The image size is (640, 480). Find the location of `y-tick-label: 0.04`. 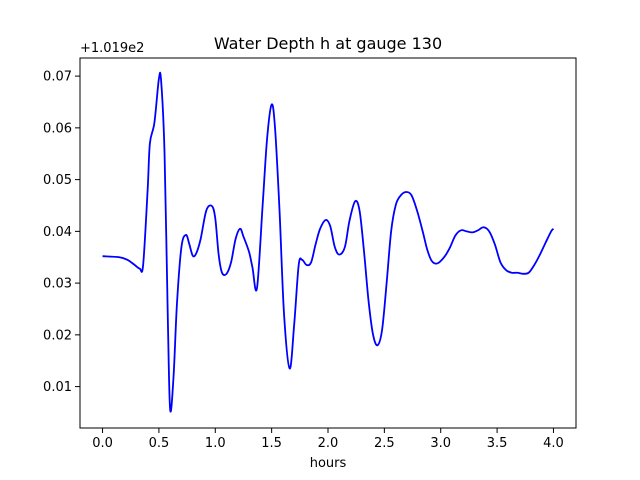

y-tick-label: 0.04 is located at coordinates (57, 232).